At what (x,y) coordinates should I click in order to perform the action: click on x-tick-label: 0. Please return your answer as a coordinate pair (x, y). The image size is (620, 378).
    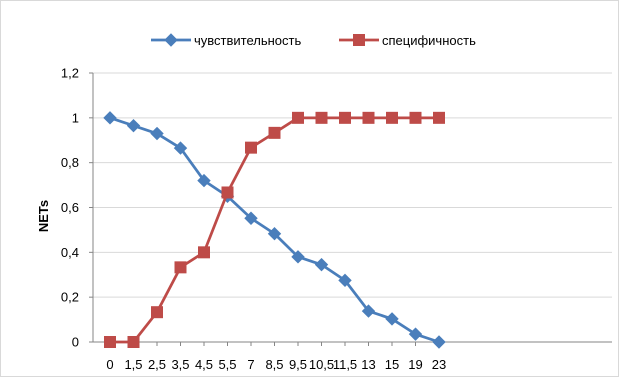
    Looking at the image, I should click on (109, 364).